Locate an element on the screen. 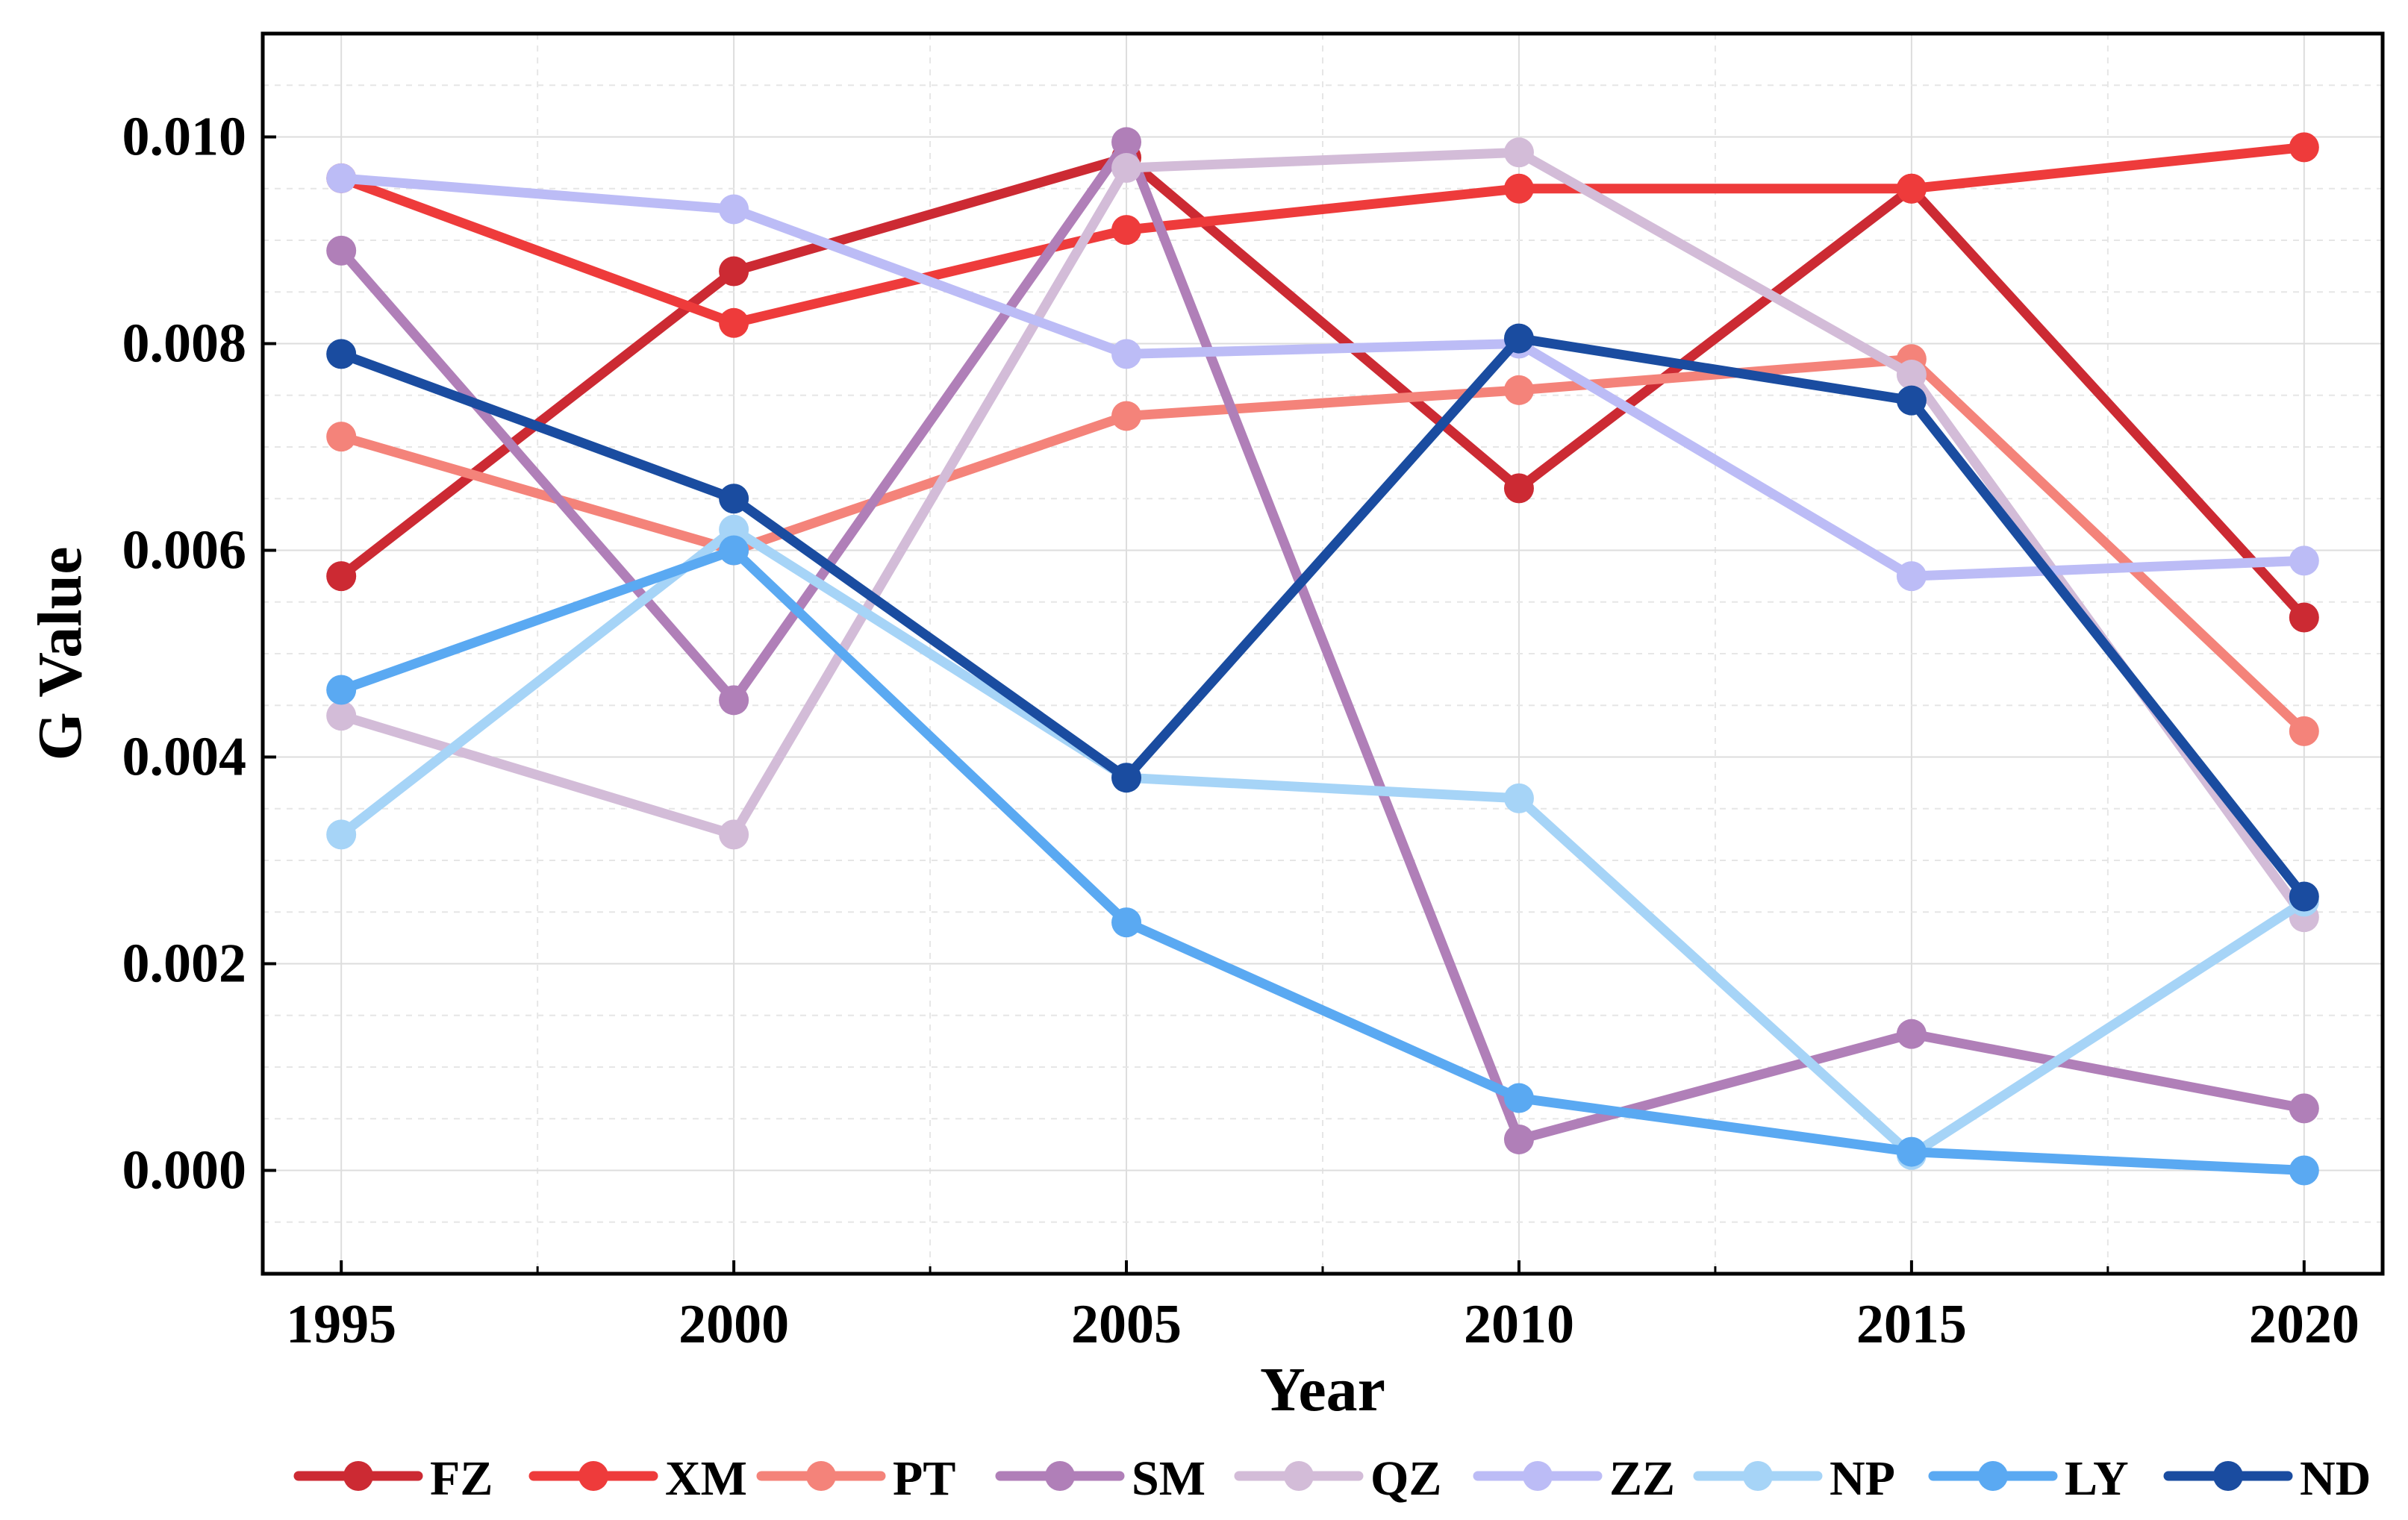 Image resolution: width=2408 pixels, height=1520 pixels. y-tick-label: 0.002 is located at coordinates (184, 964).